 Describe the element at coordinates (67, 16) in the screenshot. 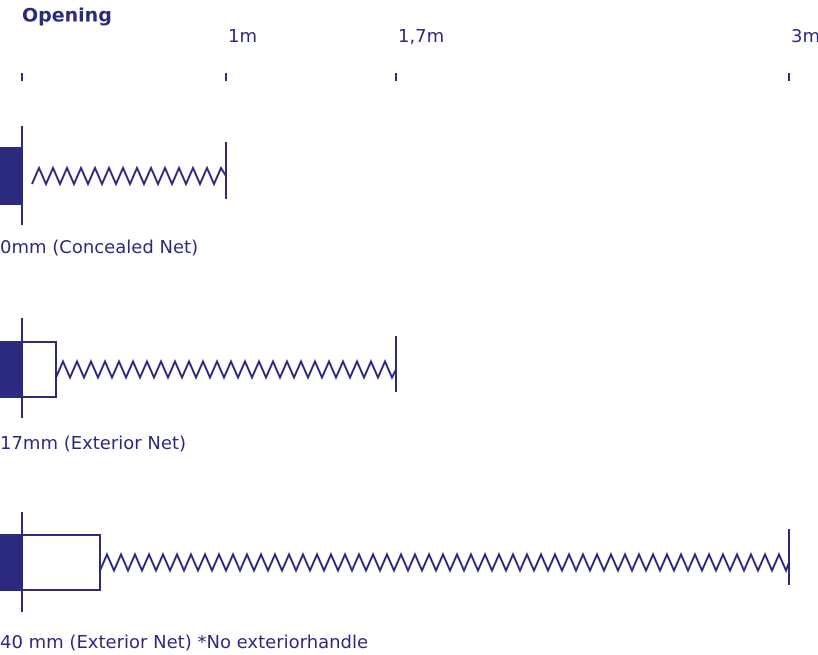

I see `title: Opening` at that location.